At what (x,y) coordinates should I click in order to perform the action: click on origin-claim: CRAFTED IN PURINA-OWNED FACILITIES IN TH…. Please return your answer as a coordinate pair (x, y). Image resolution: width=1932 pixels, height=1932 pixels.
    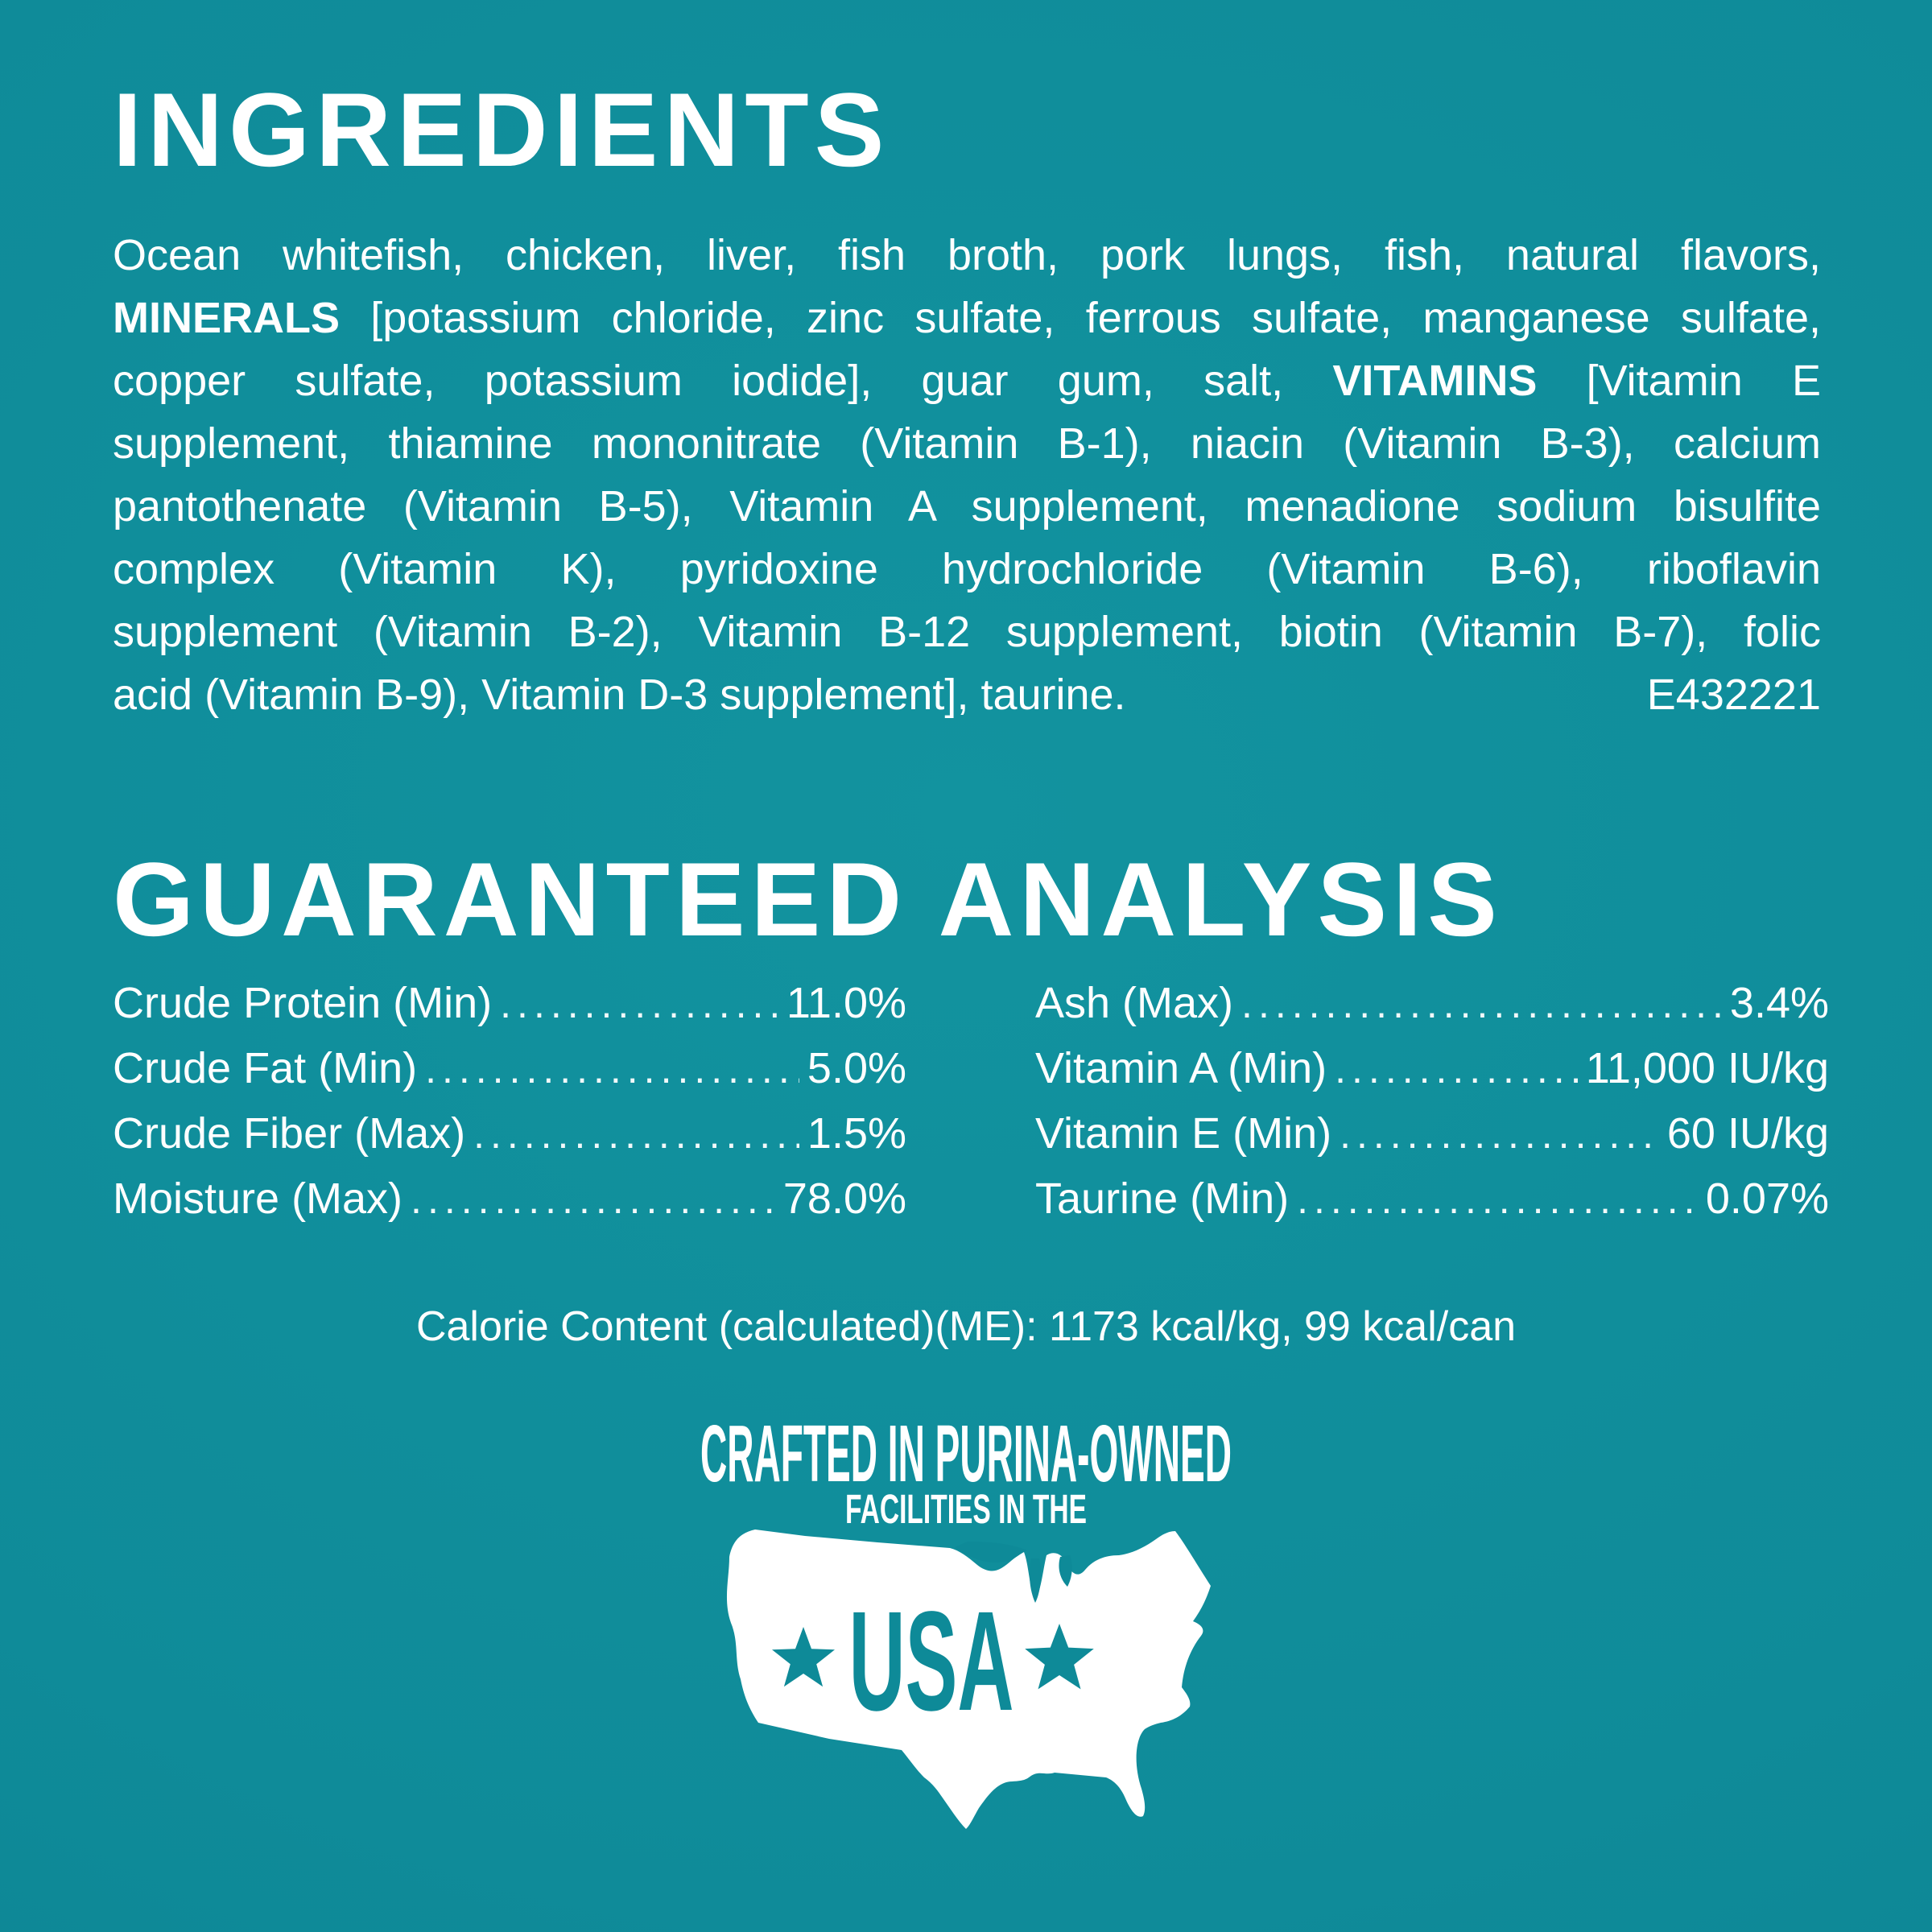
    Looking at the image, I should click on (966, 1473).